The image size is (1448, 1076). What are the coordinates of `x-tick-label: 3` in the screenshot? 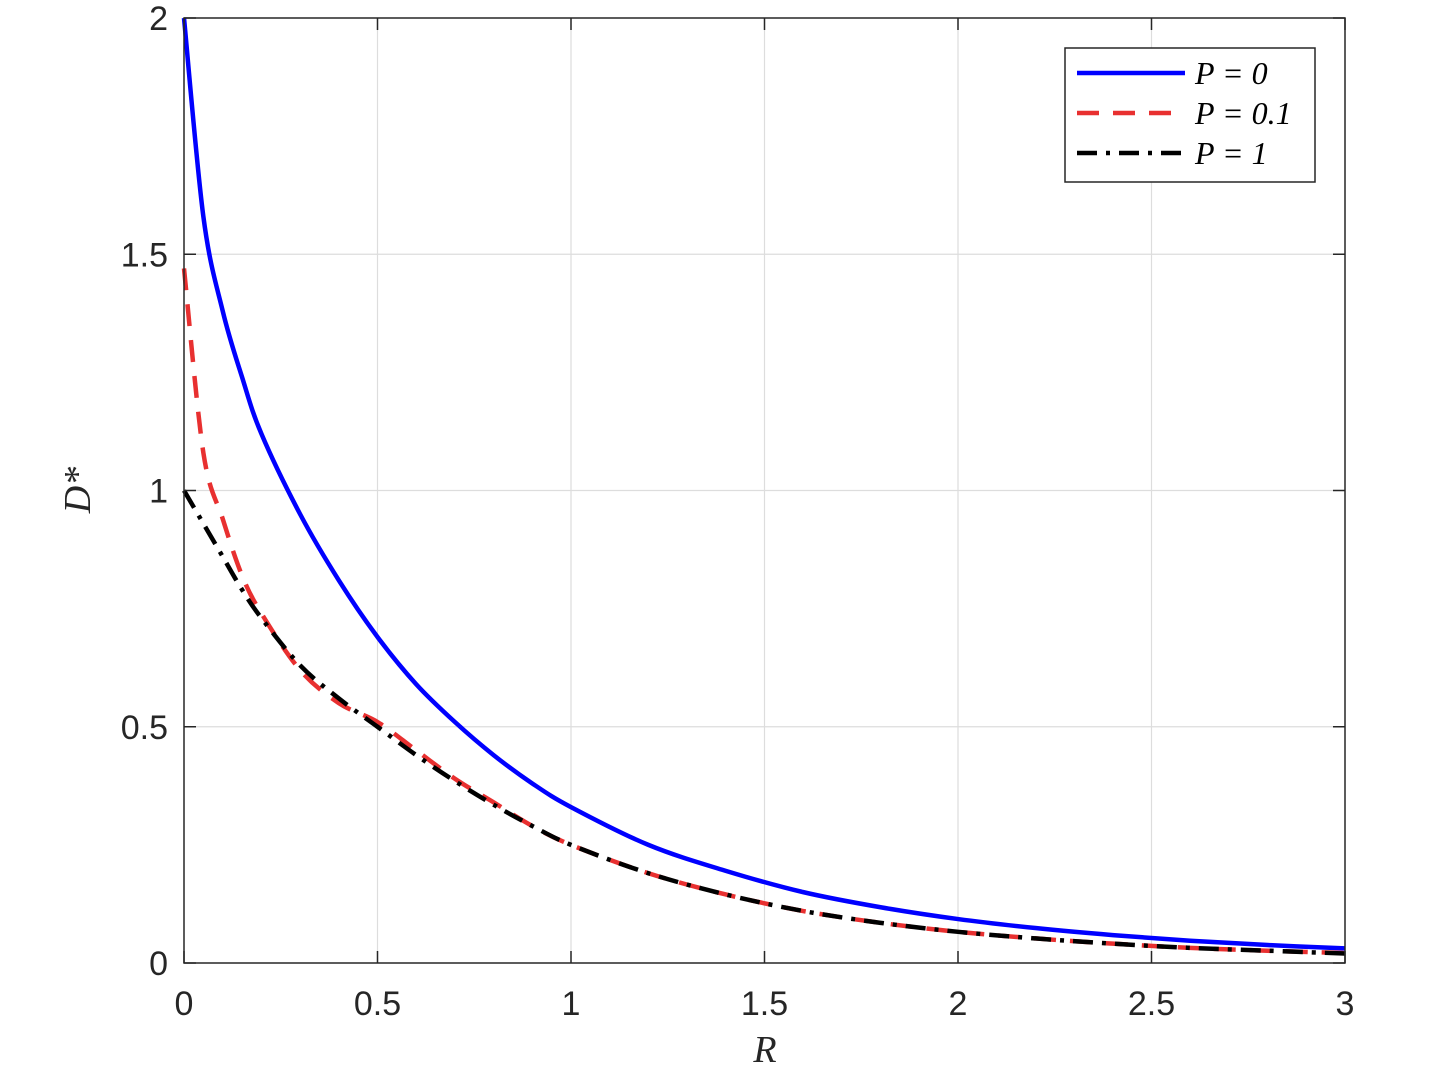 It's located at (1345, 1004).